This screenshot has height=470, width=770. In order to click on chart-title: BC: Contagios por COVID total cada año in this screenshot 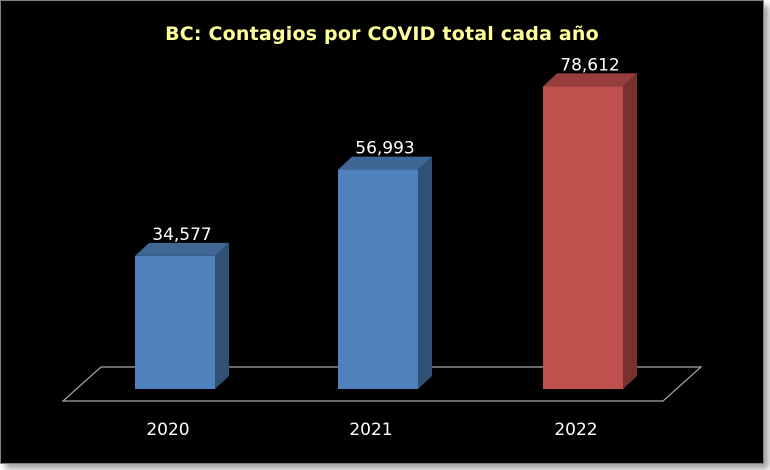, I will do `click(382, 34)`.